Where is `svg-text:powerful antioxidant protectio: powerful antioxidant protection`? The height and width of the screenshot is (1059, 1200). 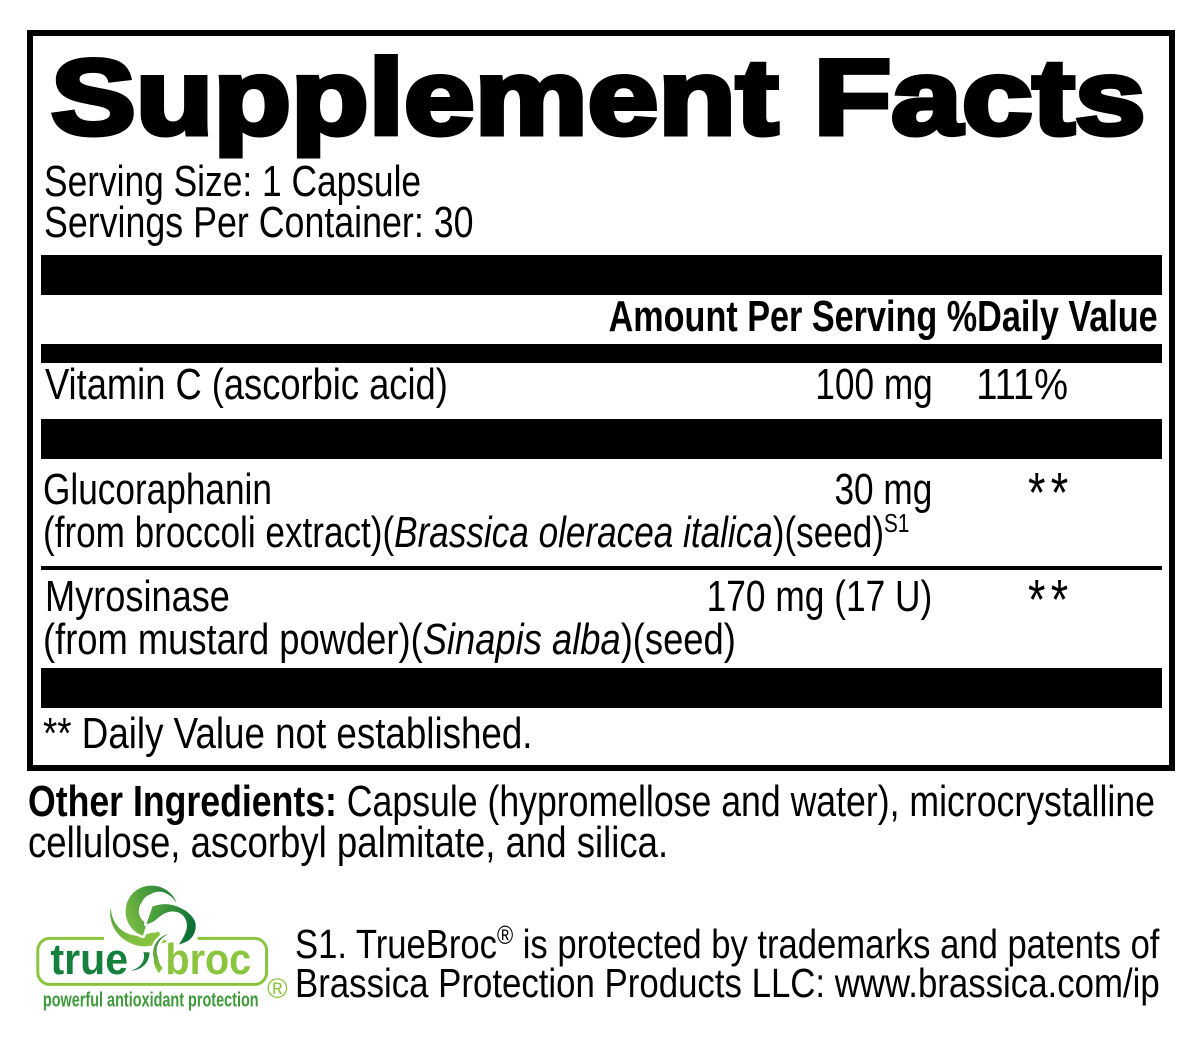
svg-text:powerful antioxidant protectio: powerful antioxidant protection is located at coordinates (151, 999).